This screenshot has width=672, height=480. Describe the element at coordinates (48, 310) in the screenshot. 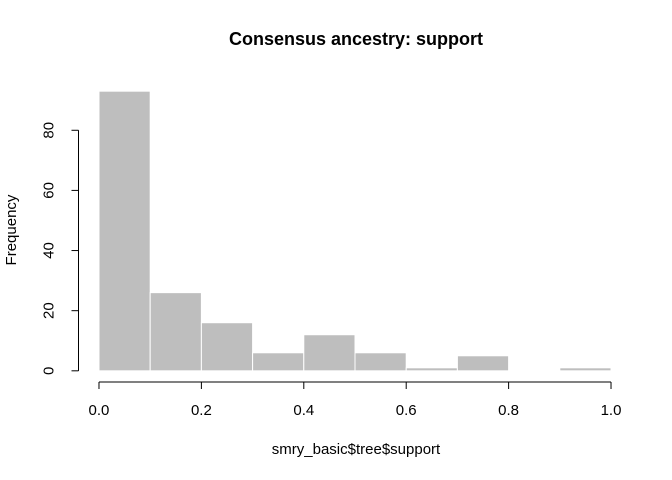

I see `y-tick-label: 20` at that location.